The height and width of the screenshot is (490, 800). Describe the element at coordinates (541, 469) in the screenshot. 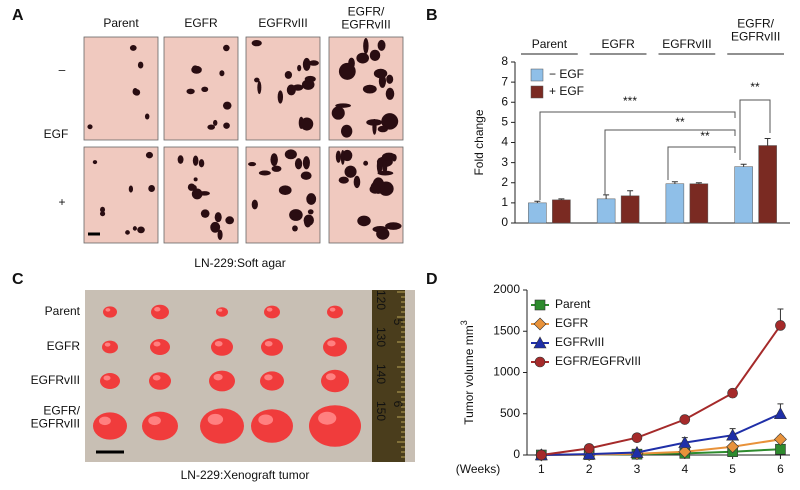

I see `x-tick-label: 1` at that location.